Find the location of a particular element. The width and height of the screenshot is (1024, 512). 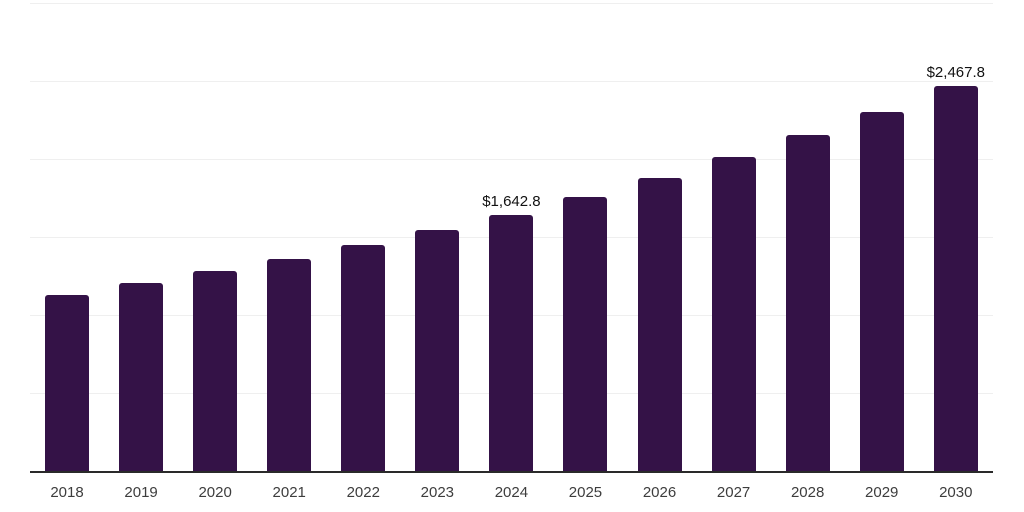

bar-slot-2022 is located at coordinates (363, 237).